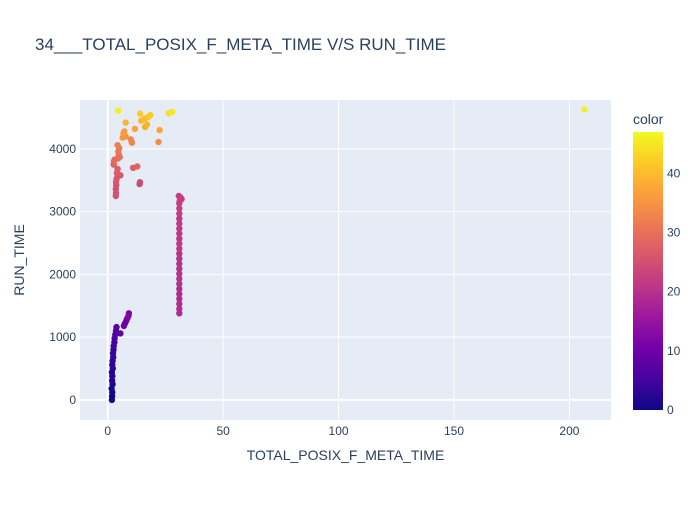 The height and width of the screenshot is (505, 700). I want to click on x-tick-label: 100, so click(339, 431).